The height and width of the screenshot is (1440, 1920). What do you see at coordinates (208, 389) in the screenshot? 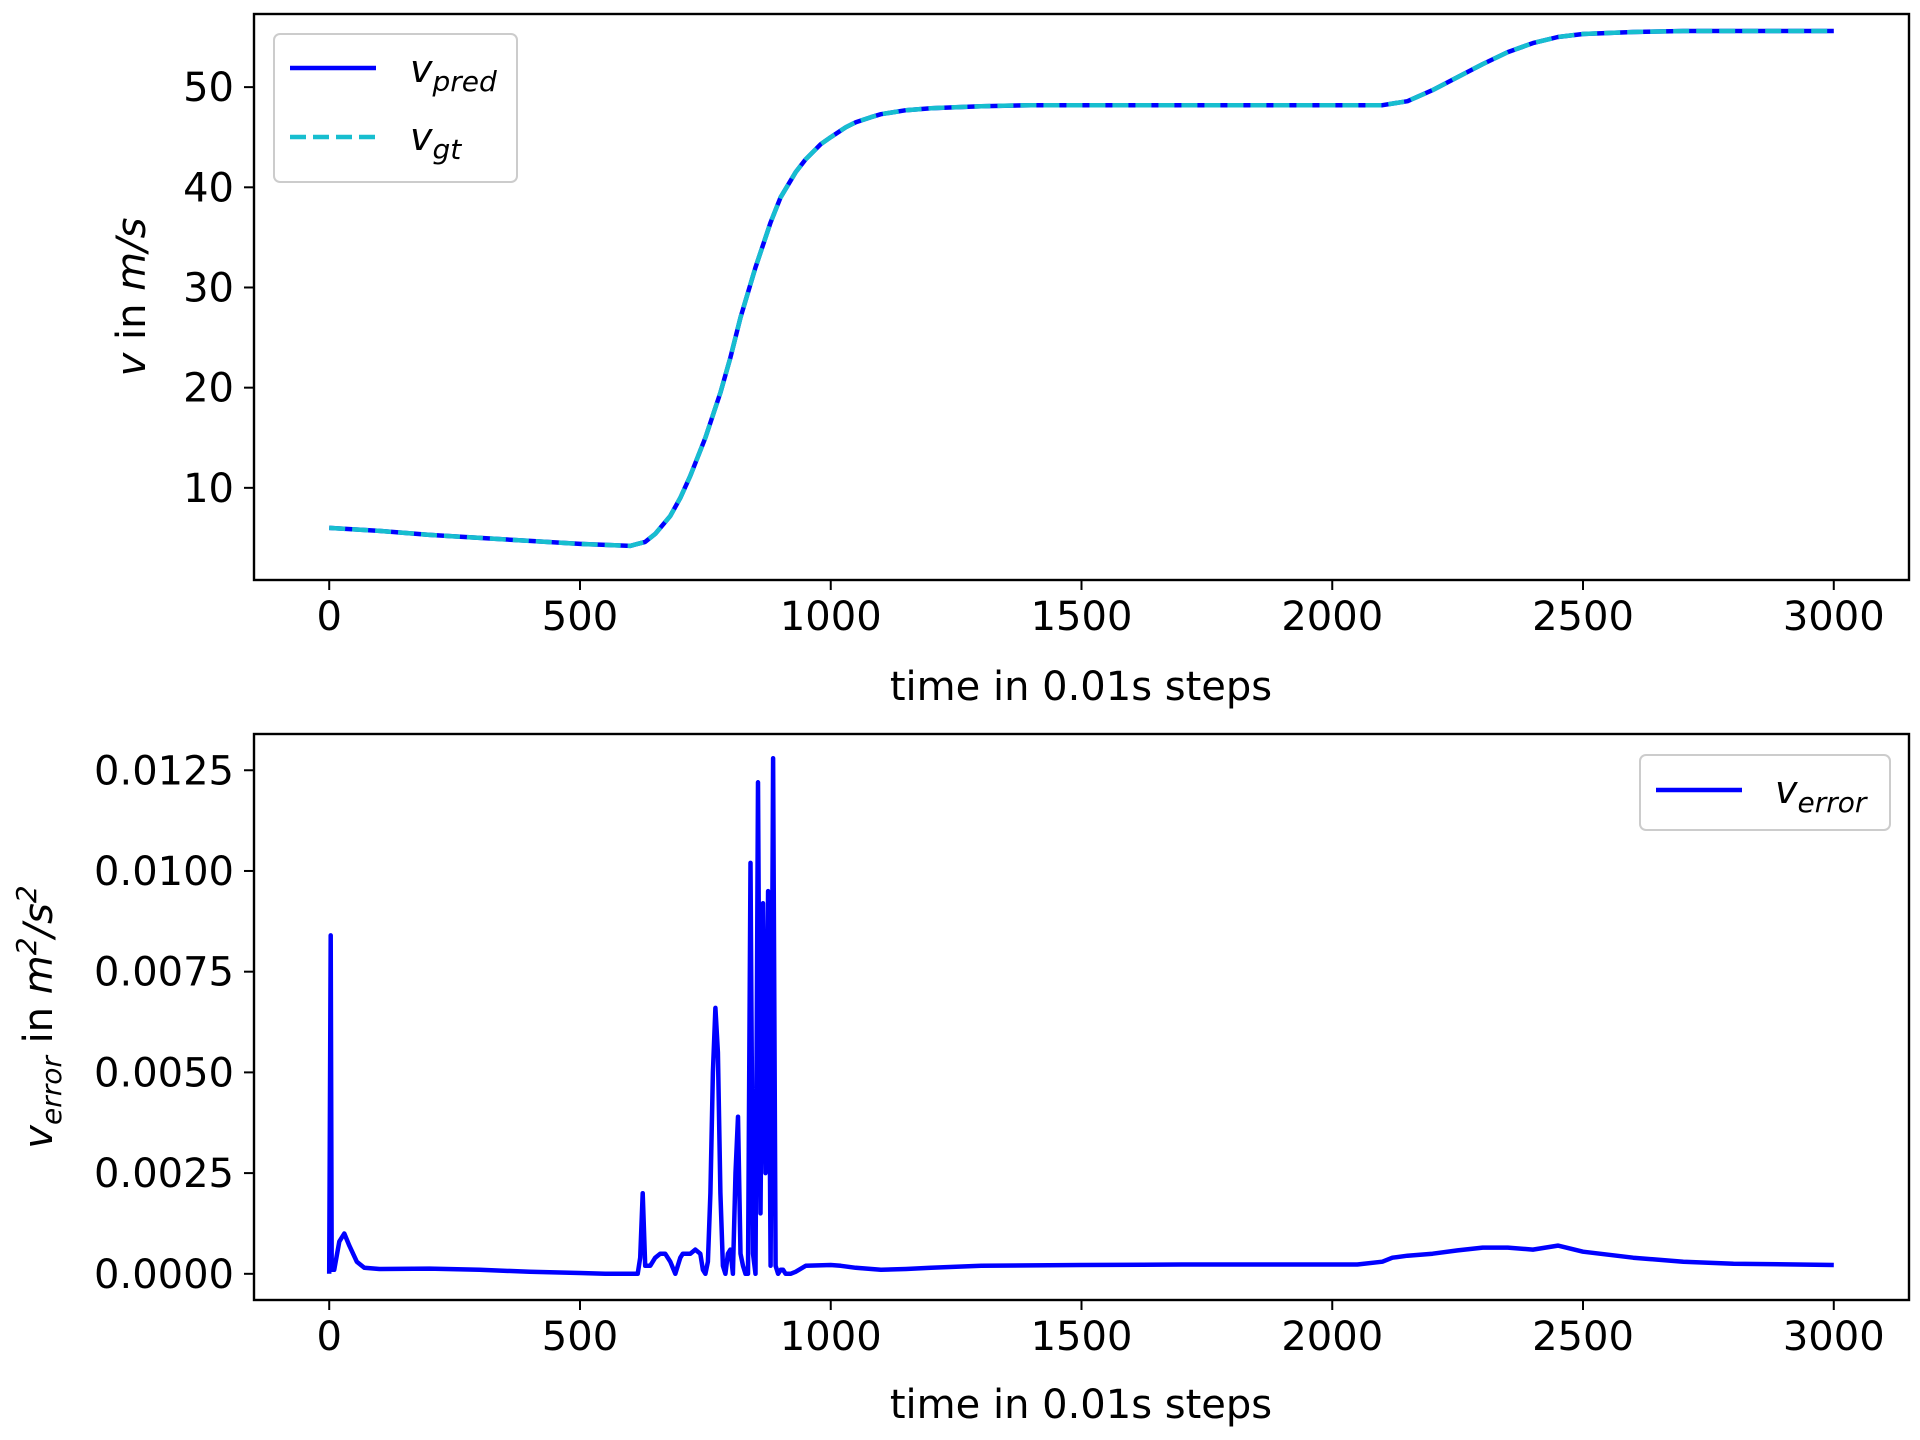
I see `velocity-y-tick-label: 20` at bounding box center [208, 389].